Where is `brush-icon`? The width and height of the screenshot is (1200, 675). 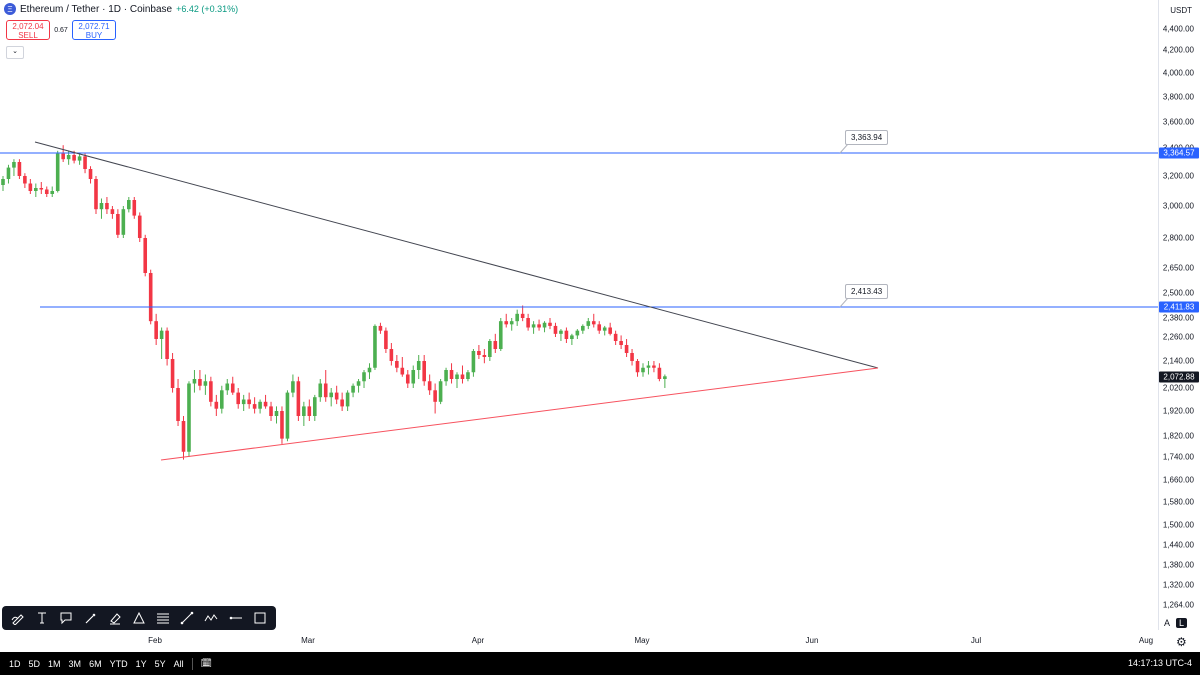
brush-icon is located at coordinates (91, 618).